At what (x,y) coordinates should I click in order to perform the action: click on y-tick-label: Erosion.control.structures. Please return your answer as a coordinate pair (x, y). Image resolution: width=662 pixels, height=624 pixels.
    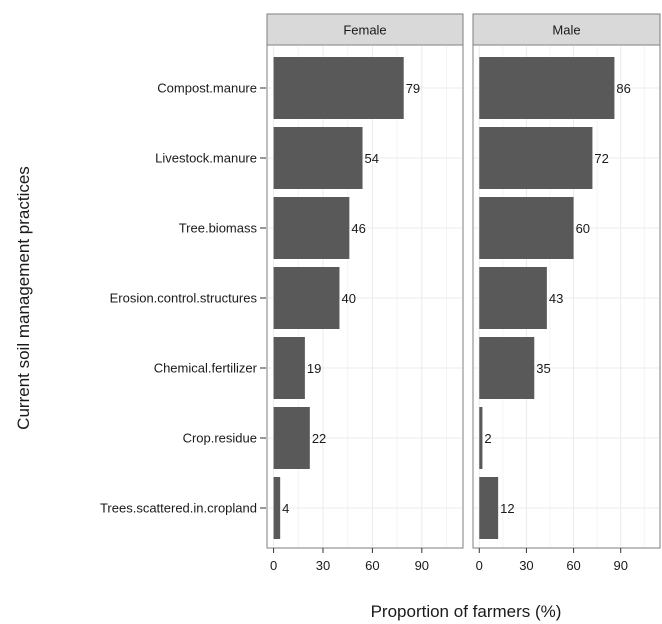
    Looking at the image, I should click on (184, 298).